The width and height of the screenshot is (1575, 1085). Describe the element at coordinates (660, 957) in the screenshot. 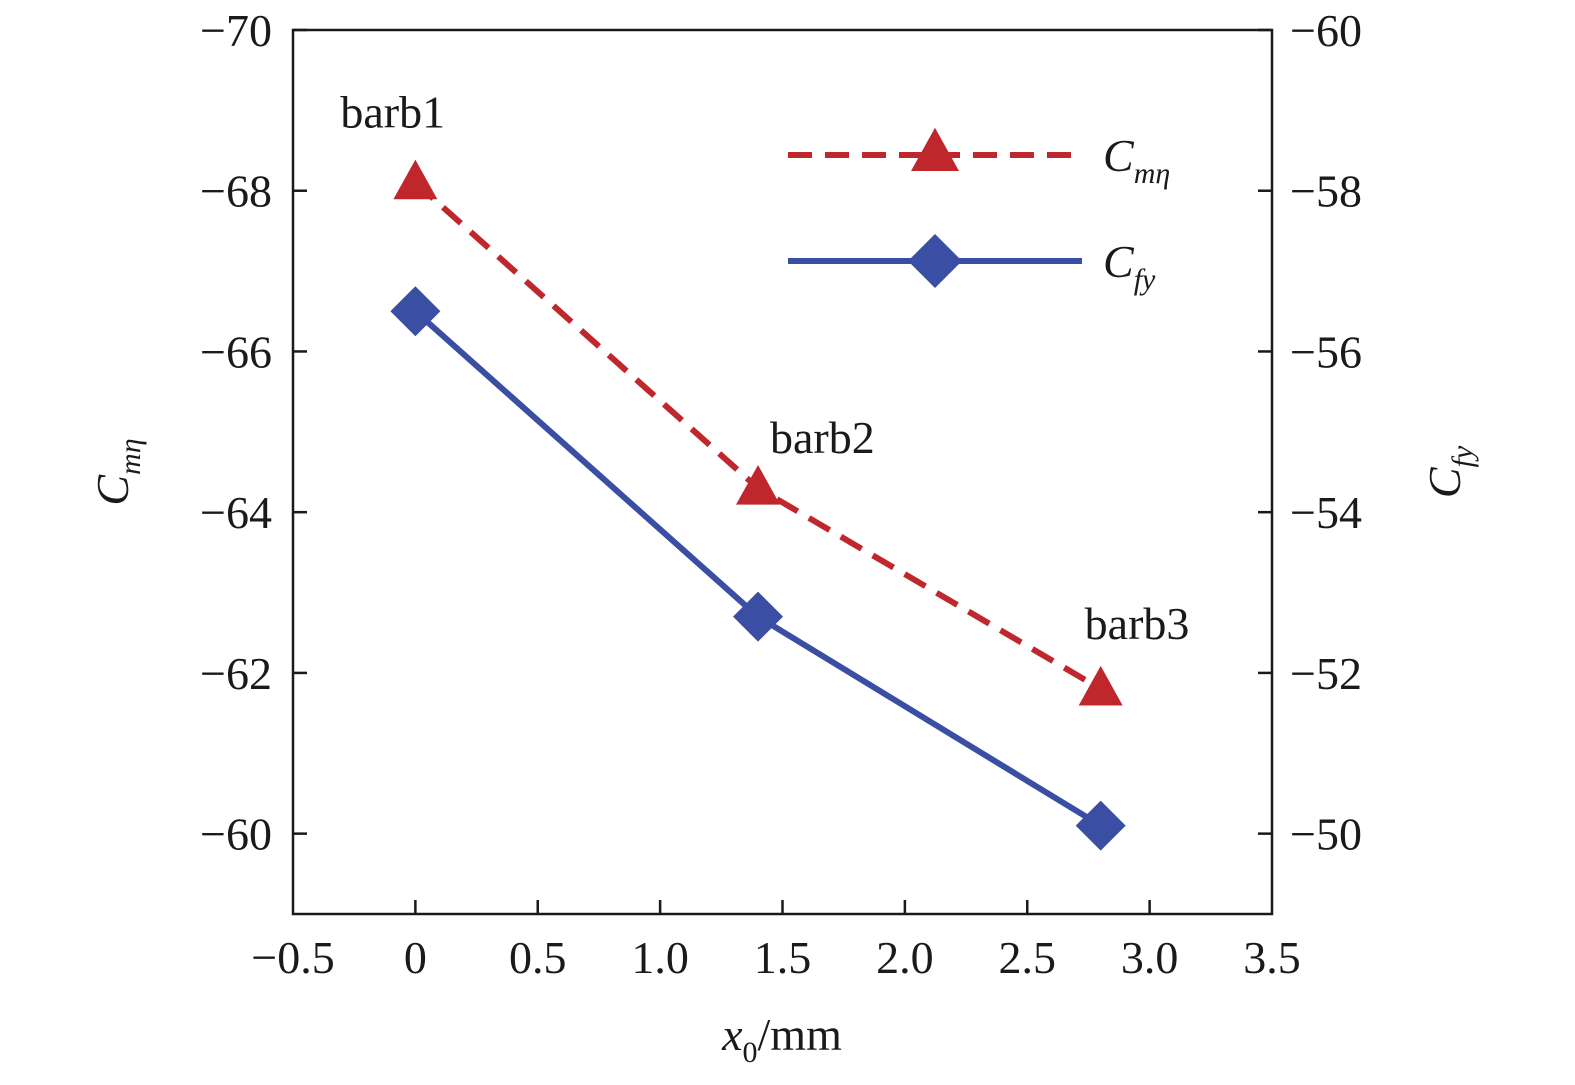

I see `x-tick-label: 1.0` at that location.